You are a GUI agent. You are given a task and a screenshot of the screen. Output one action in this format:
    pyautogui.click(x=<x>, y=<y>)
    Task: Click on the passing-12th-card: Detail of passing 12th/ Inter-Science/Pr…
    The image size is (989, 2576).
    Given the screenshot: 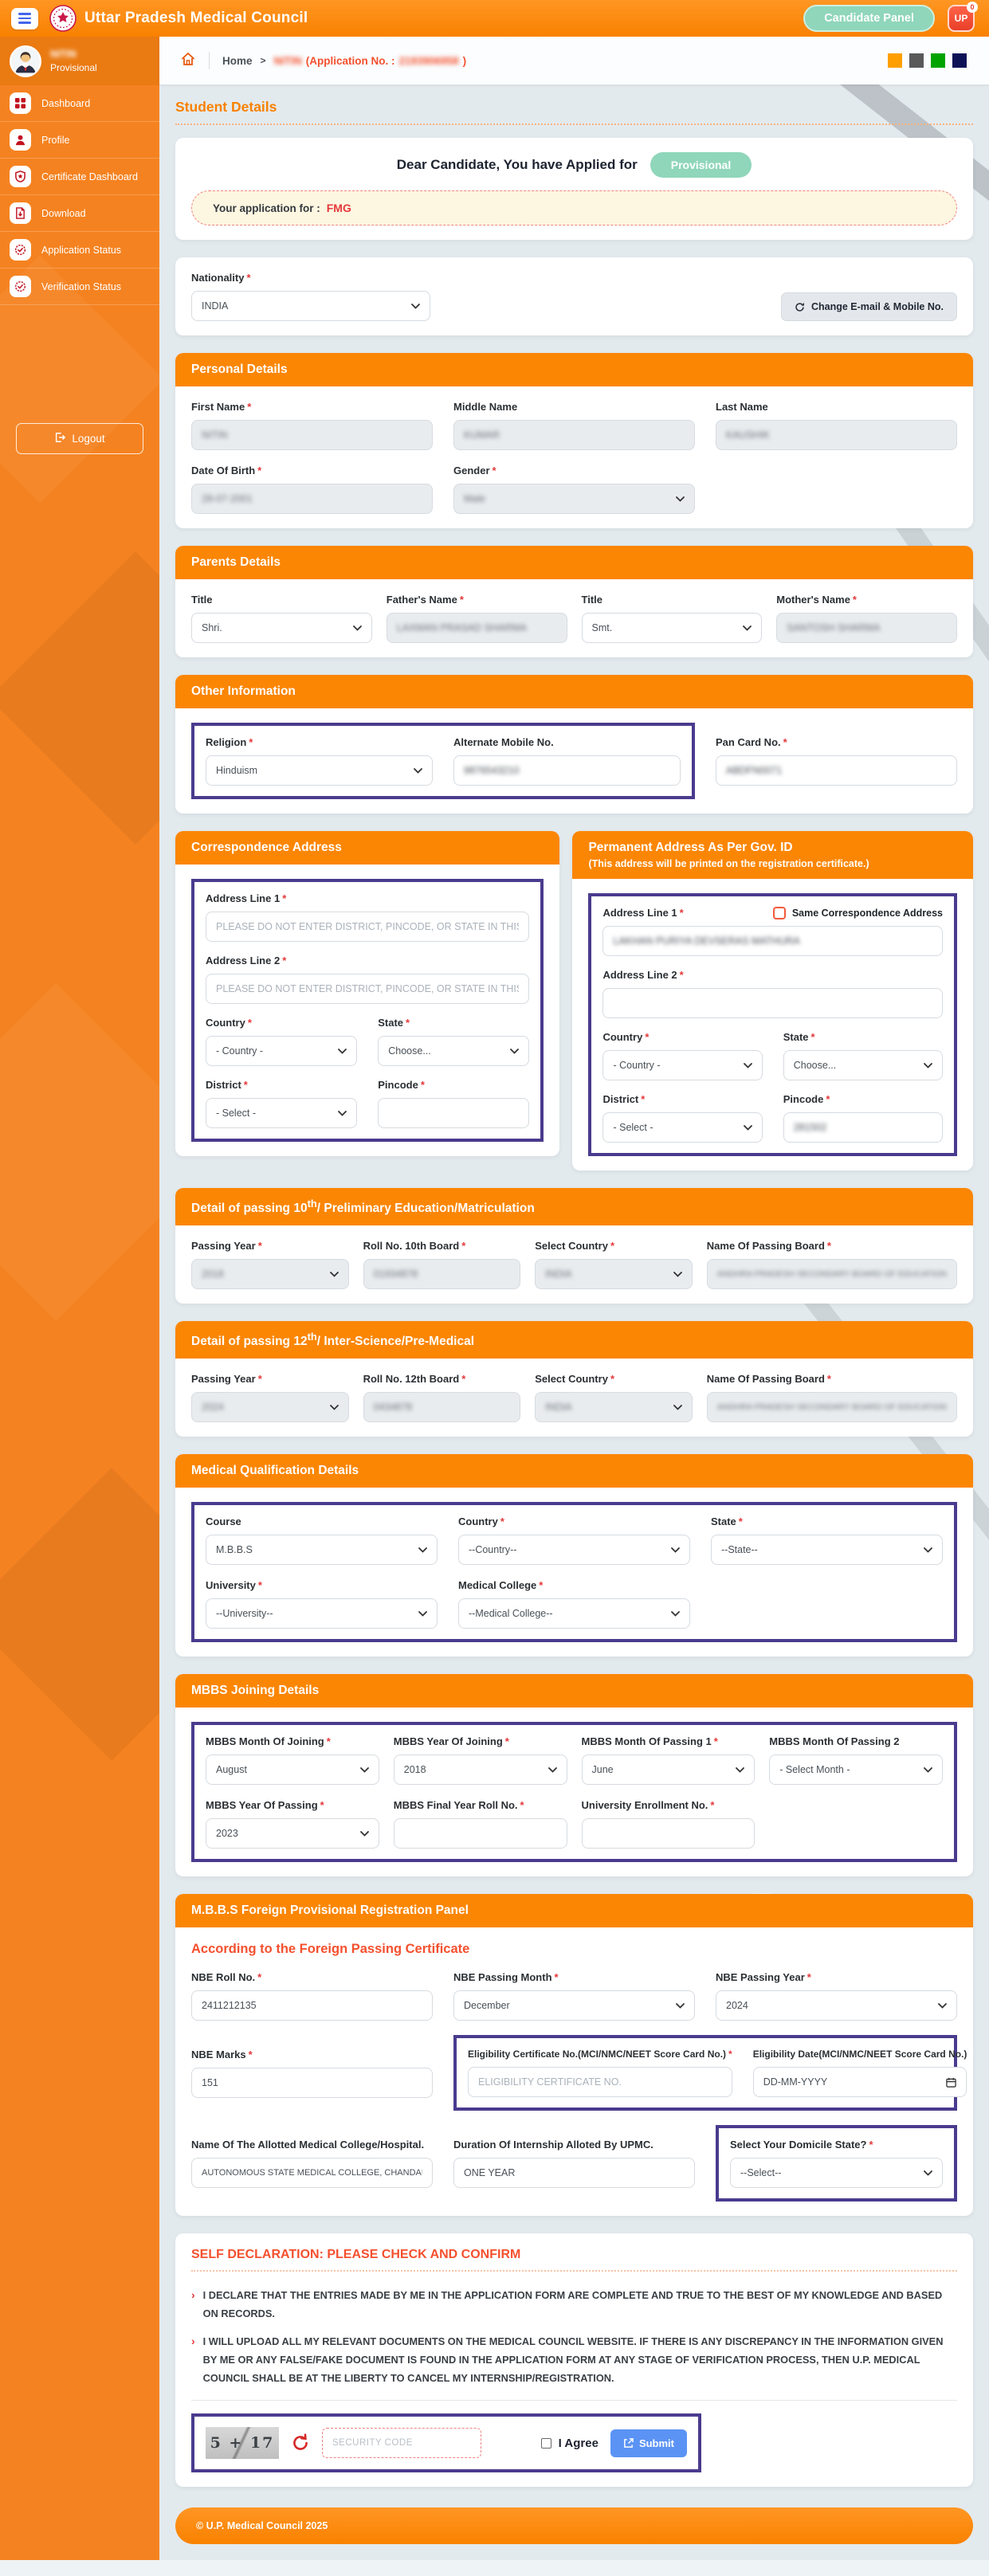 What is the action you would take?
    pyautogui.click(x=574, y=1379)
    